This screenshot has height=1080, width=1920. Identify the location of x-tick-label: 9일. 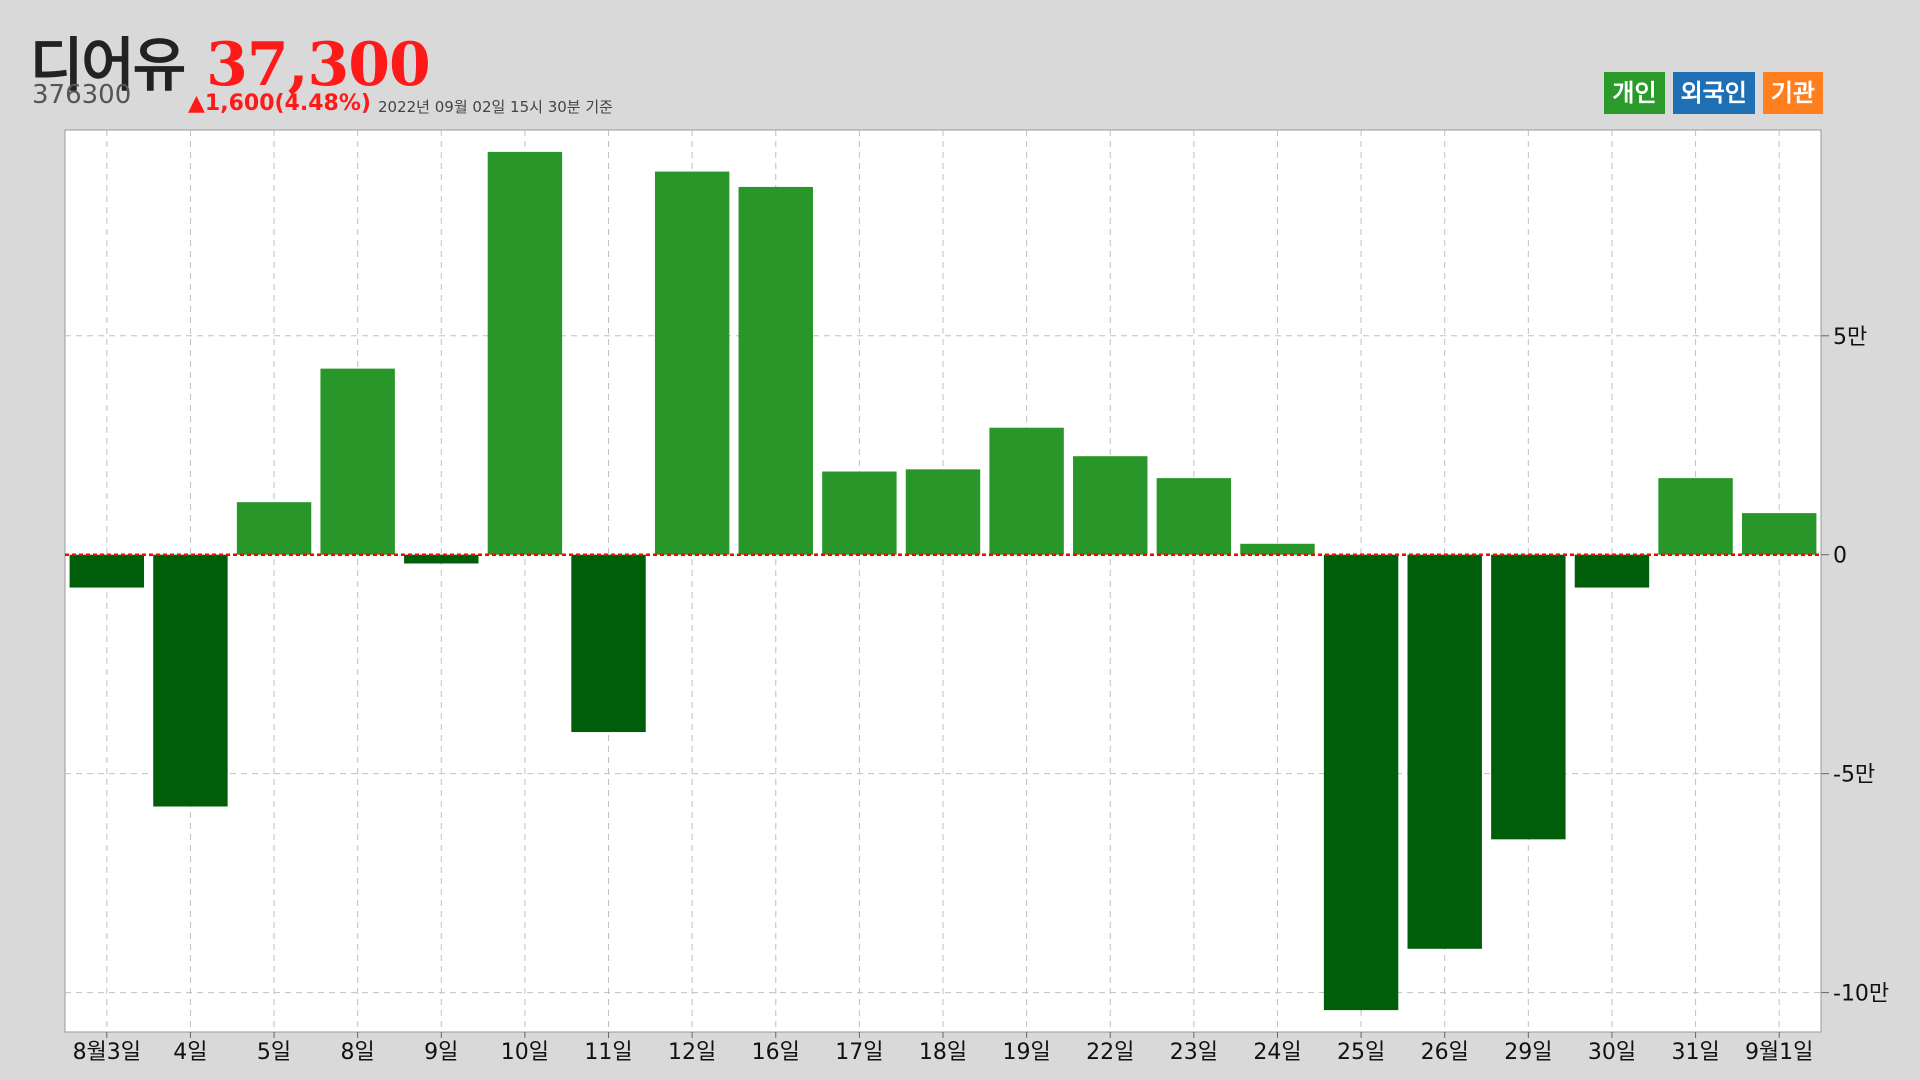
(441, 1052).